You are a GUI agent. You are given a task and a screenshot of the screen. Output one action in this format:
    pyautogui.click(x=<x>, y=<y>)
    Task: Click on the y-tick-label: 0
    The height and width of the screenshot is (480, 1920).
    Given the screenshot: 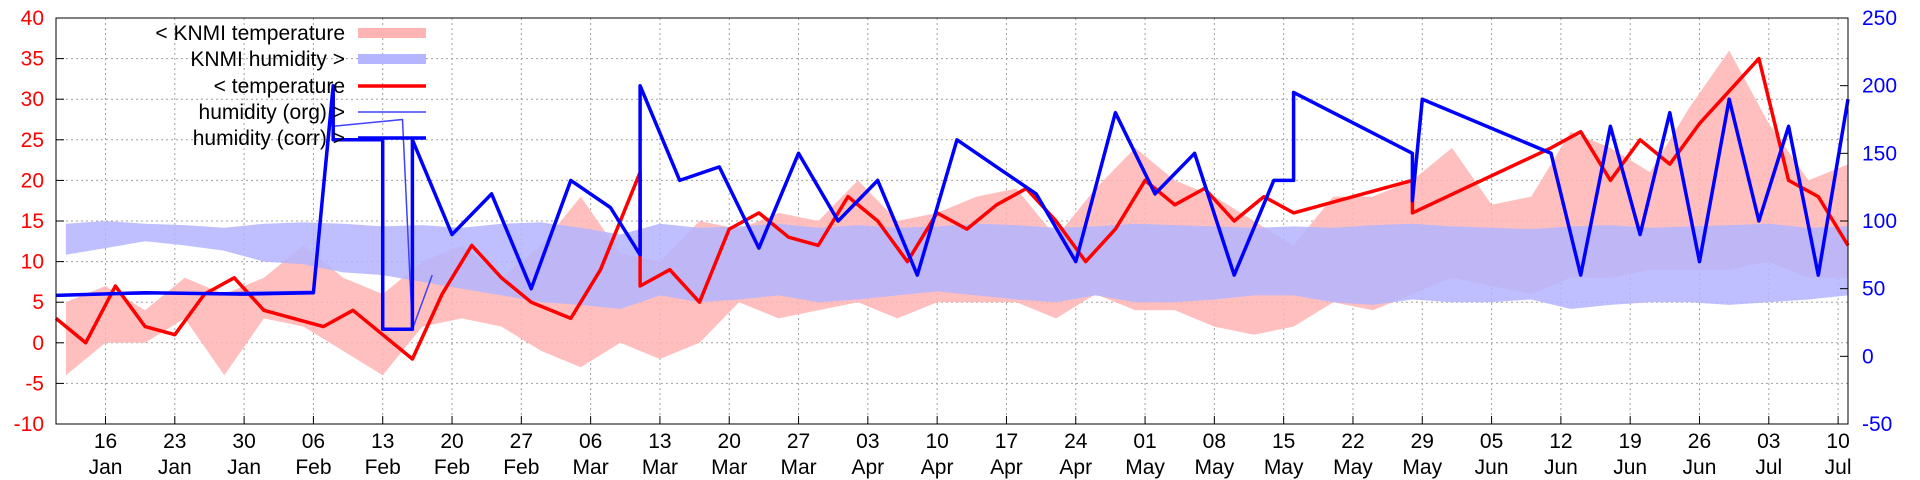 What is the action you would take?
    pyautogui.click(x=38, y=343)
    